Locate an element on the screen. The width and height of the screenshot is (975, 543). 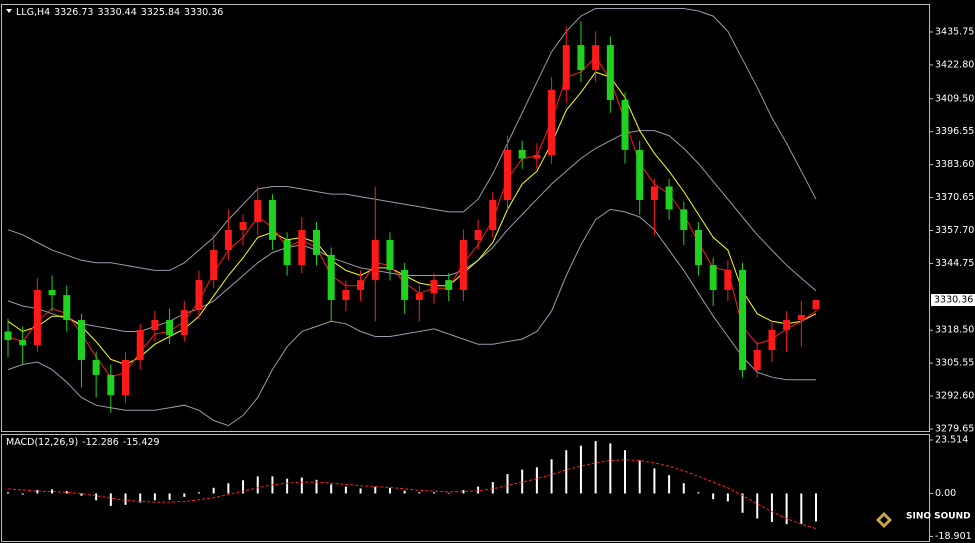
y-tick-label: 3318.50 is located at coordinates (954, 330).